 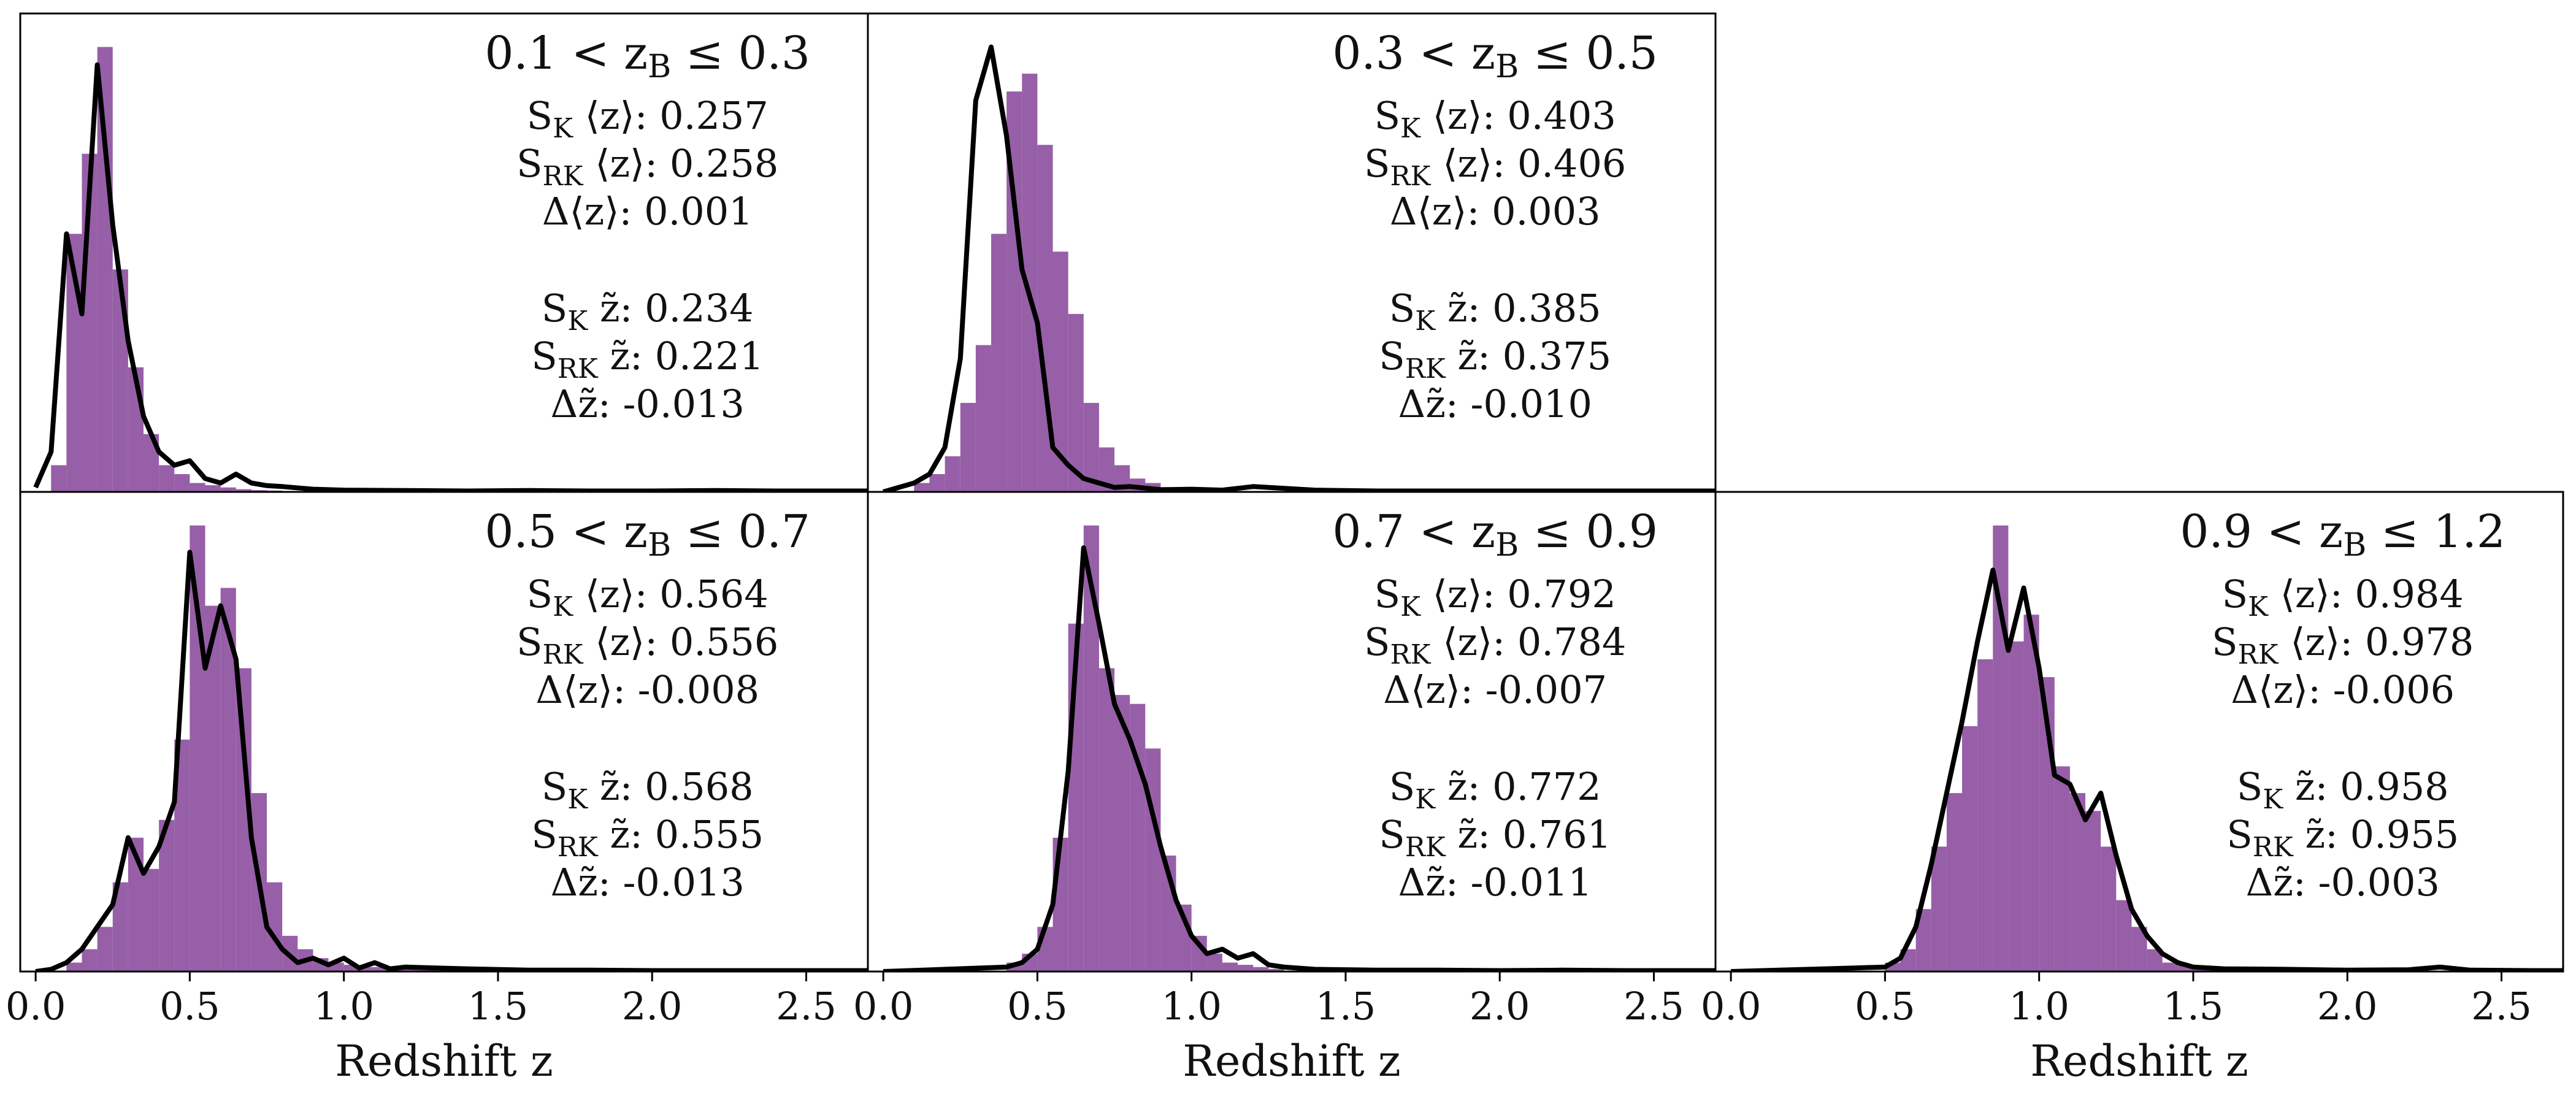 I want to click on stat-line-value: z̃: 0.958, so click(x=2365, y=786).